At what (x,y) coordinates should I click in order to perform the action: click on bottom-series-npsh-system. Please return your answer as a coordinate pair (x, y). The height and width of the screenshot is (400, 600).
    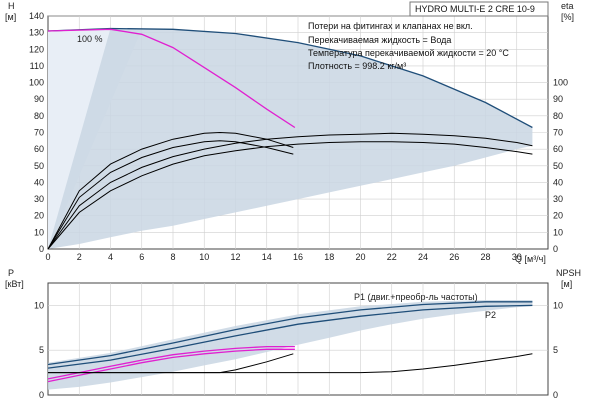
    Looking at the image, I should click on (290, 363).